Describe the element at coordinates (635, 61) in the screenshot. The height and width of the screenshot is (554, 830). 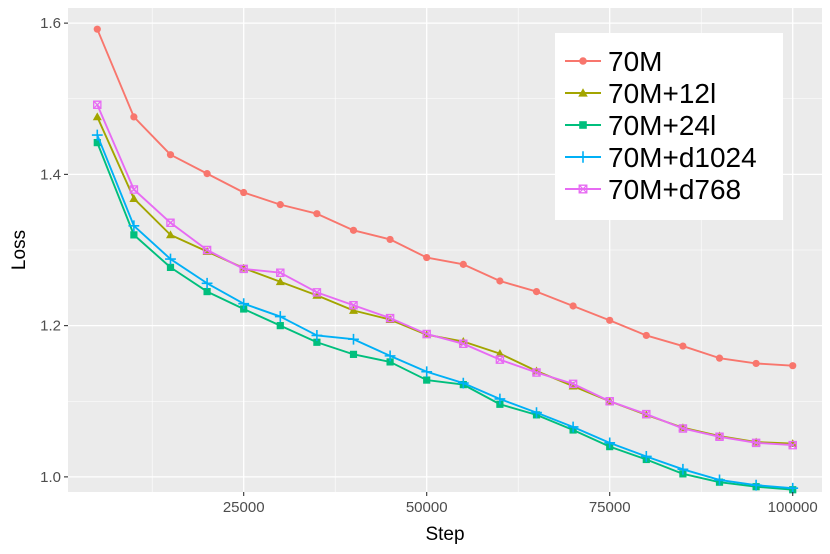
I see `legend-label: 70M` at that location.